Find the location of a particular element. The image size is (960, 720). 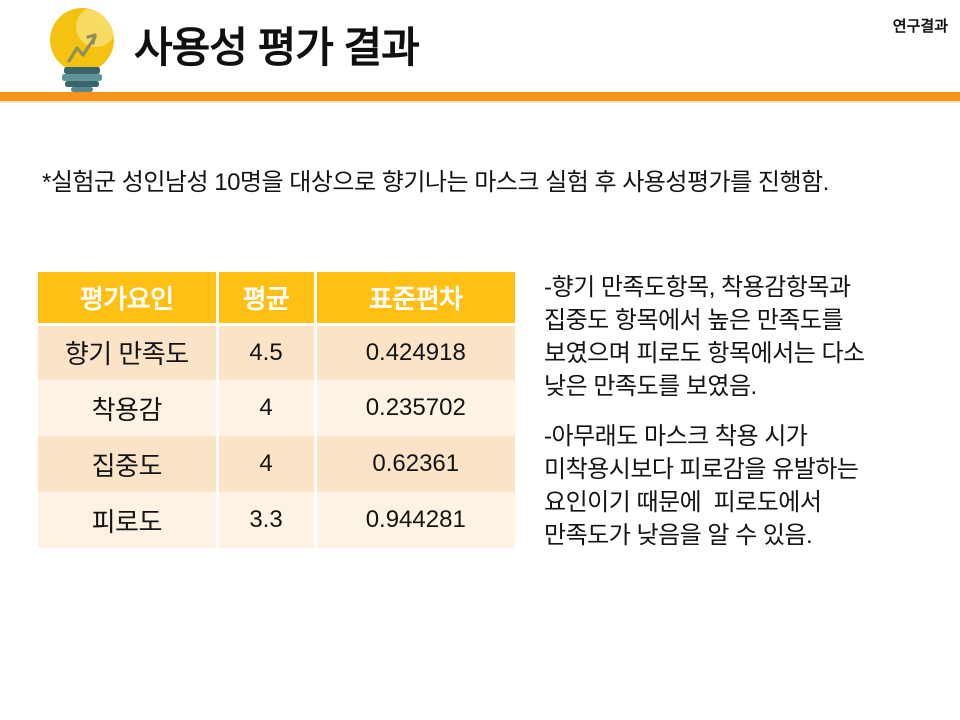

lightbulb-icon is located at coordinates (82, 50).